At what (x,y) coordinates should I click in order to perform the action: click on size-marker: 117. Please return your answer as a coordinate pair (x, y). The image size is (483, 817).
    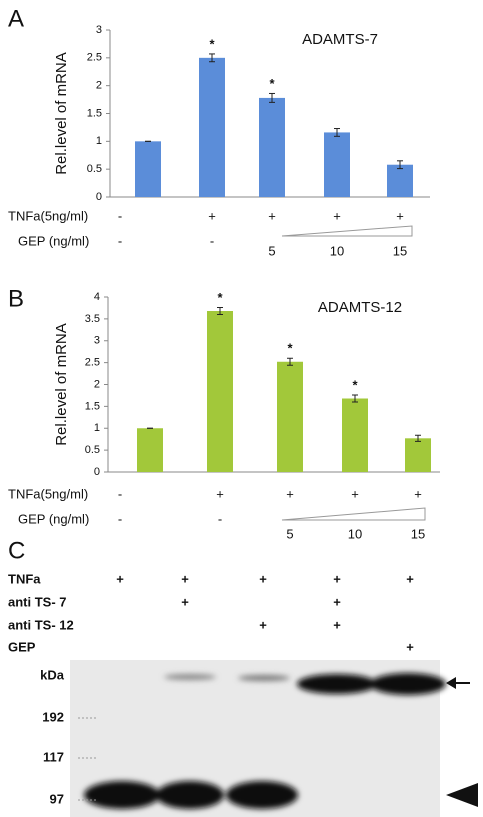
    Looking at the image, I should click on (53, 756).